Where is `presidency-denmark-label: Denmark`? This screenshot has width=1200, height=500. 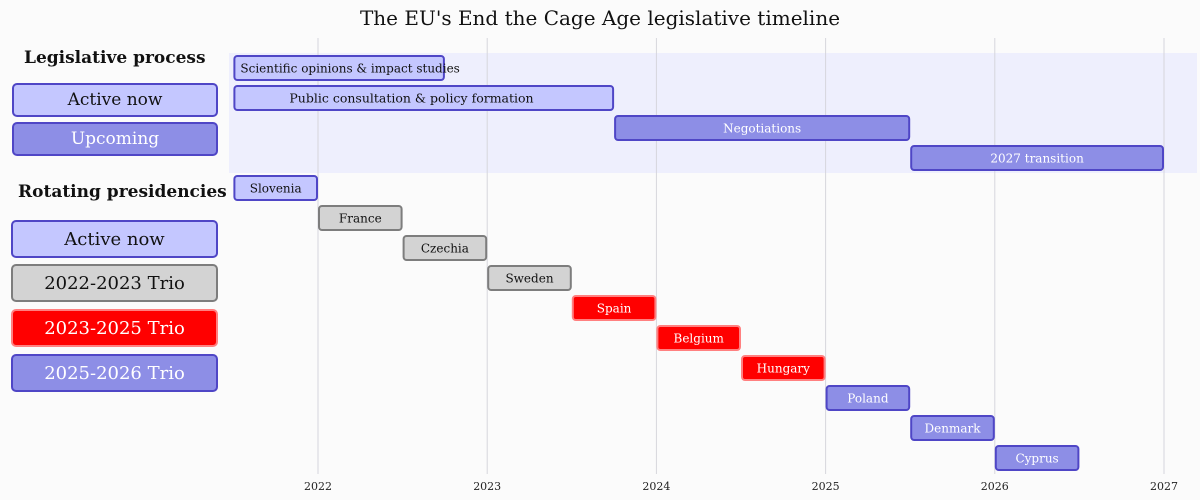
presidency-denmark-label: Denmark is located at coordinates (953, 428).